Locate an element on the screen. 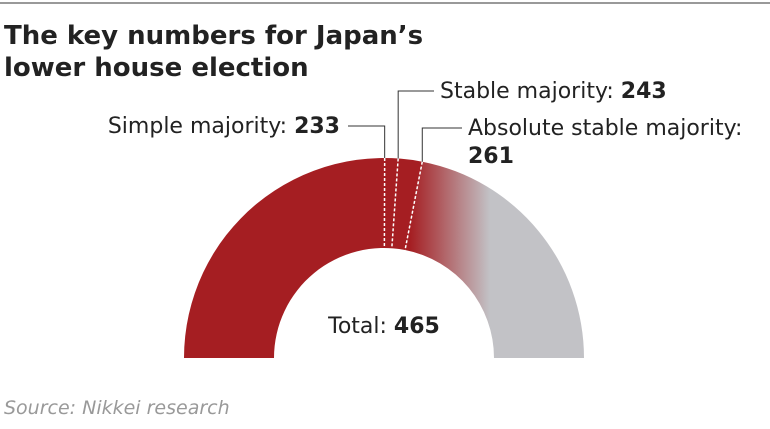 The image size is (770, 429). source: Source: Nikkei research is located at coordinates (117, 408).